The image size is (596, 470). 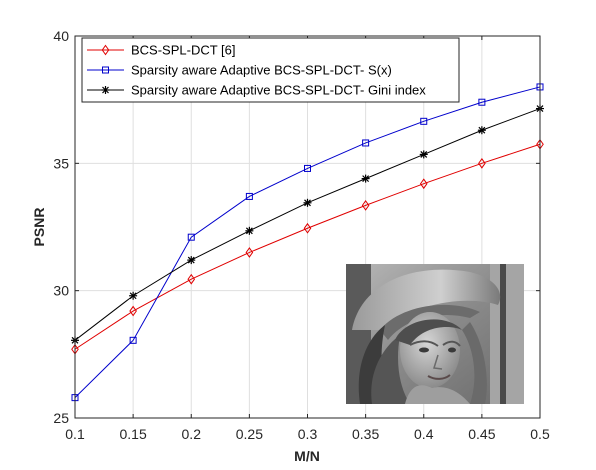 What do you see at coordinates (435, 334) in the screenshot?
I see `inset-photo` at bounding box center [435, 334].